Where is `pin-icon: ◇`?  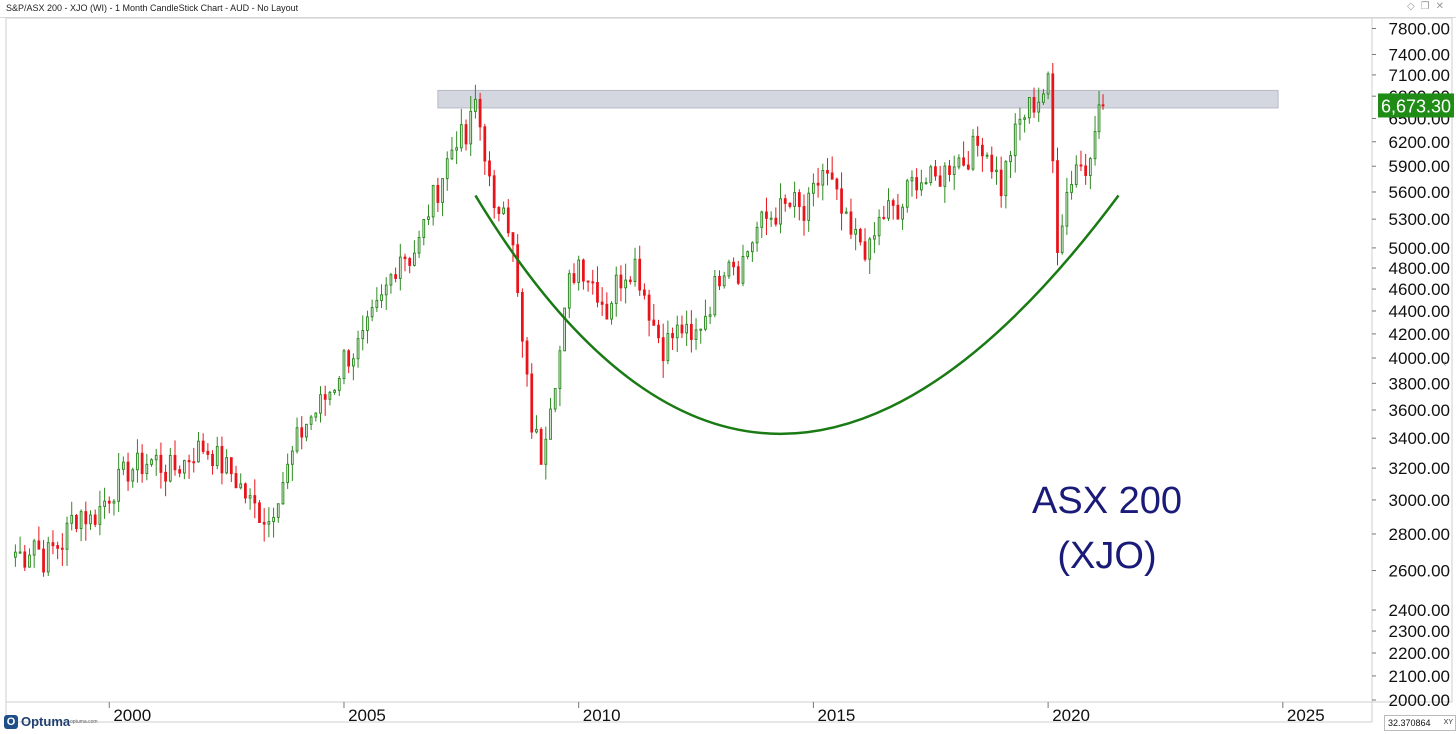
pin-icon: ◇ is located at coordinates (1413, 6).